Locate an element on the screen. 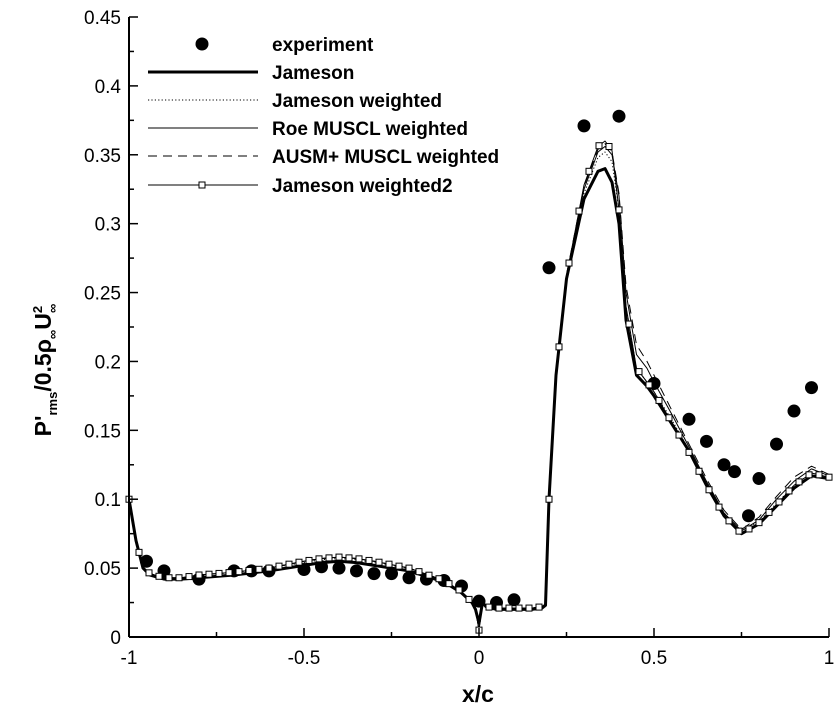  x-tick-label: 0 is located at coordinates (479, 658).